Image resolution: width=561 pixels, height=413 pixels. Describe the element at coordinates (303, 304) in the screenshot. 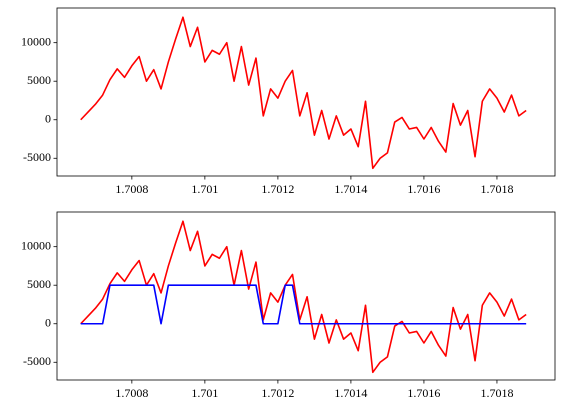

I see `data-line` at that location.